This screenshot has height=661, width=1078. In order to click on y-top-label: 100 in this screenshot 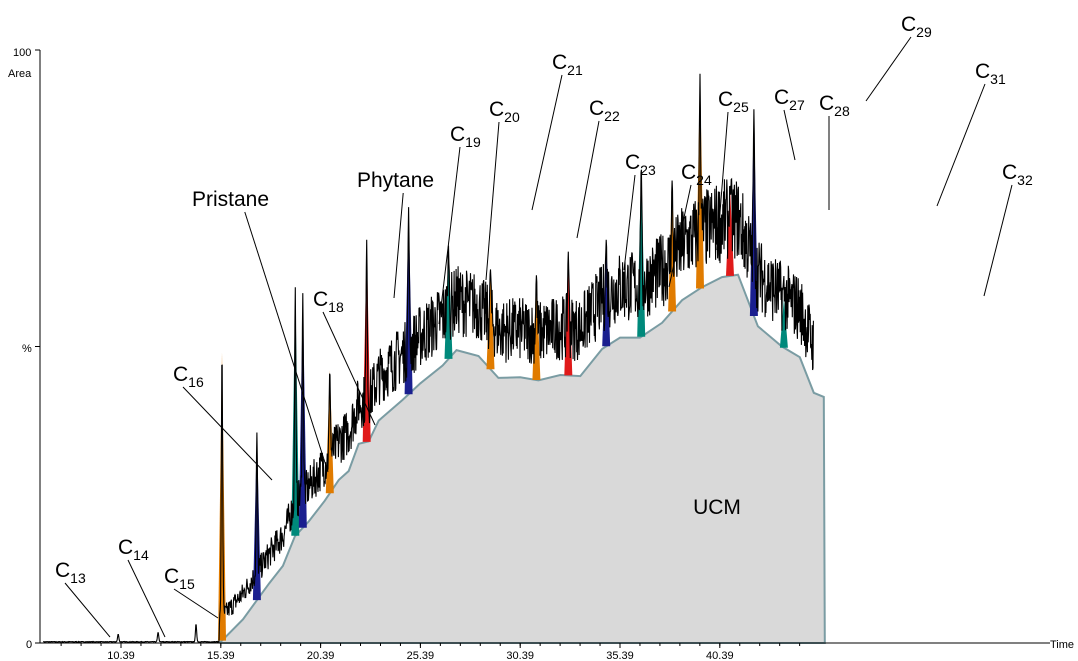, I will do `click(22, 53)`.